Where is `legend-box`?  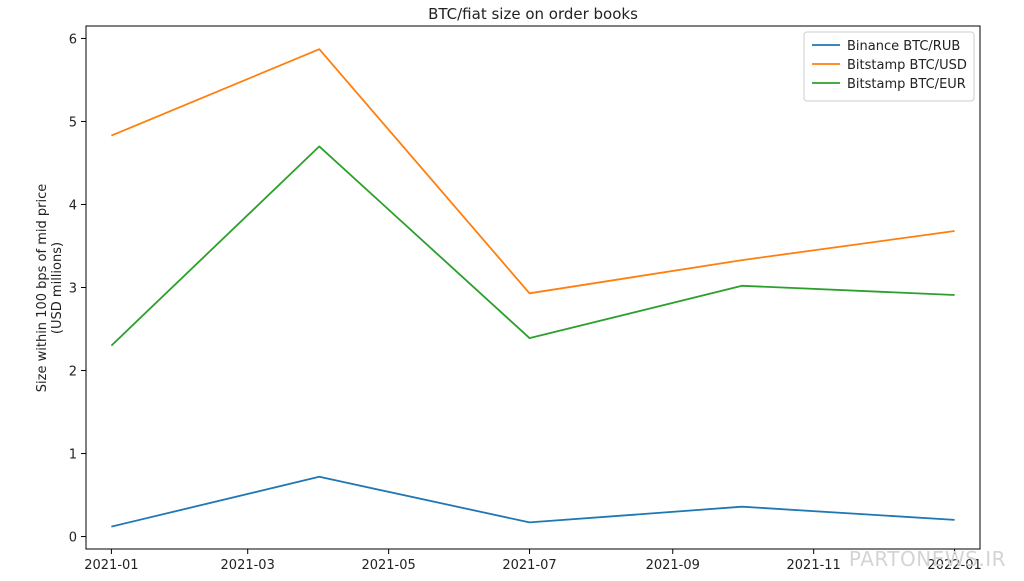 legend-box is located at coordinates (889, 66).